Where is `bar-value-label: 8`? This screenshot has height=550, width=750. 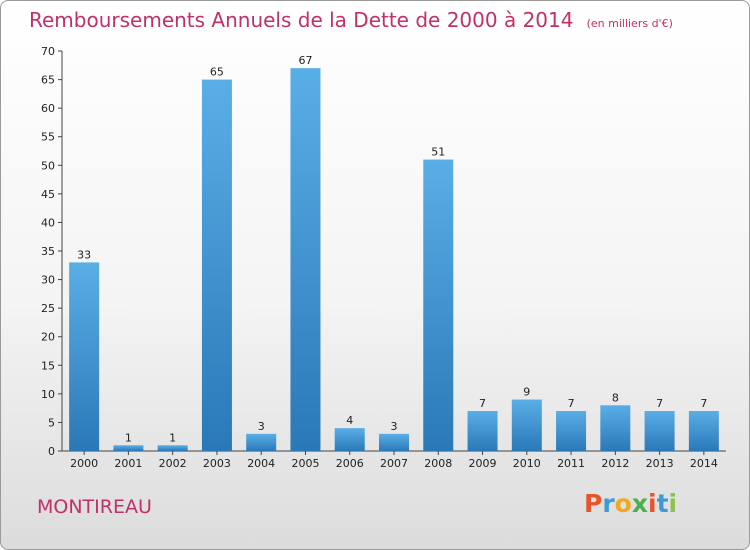 bar-value-label: 8 is located at coordinates (615, 397).